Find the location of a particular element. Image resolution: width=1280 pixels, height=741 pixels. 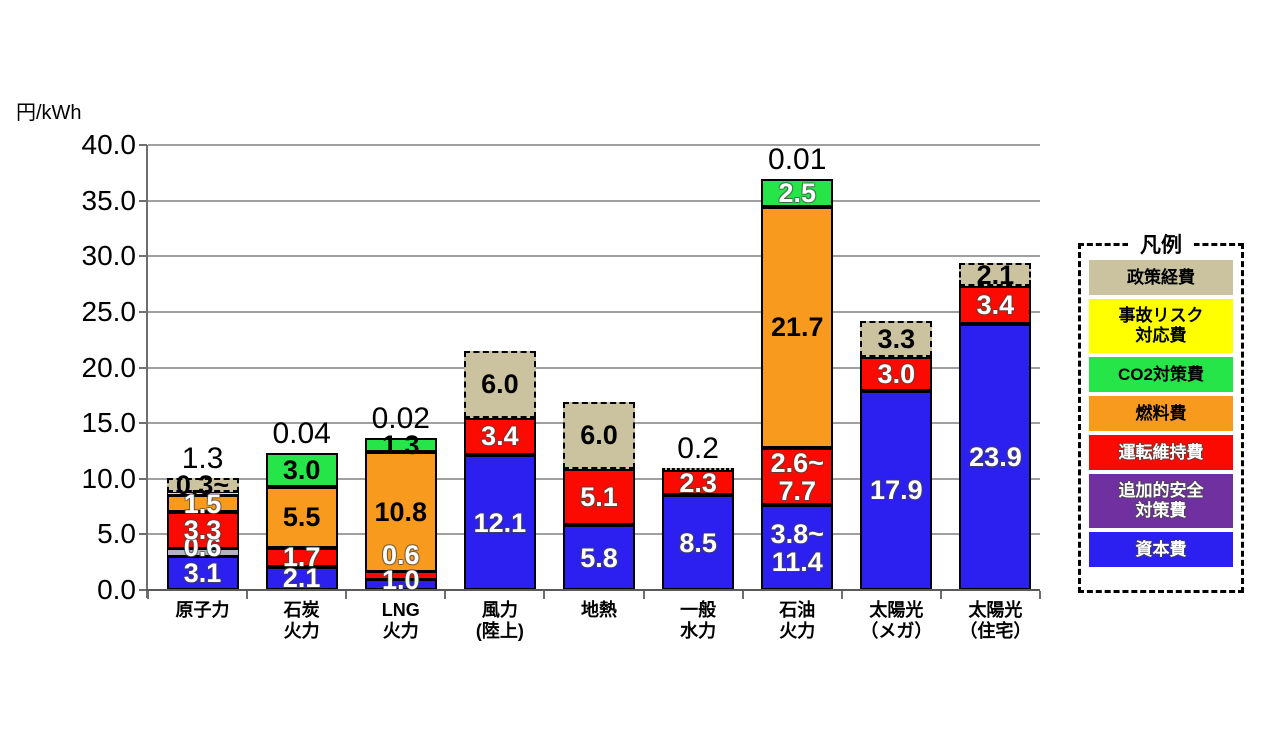

y-axis-tick-label: 40.0 is located at coordinates (109, 144).